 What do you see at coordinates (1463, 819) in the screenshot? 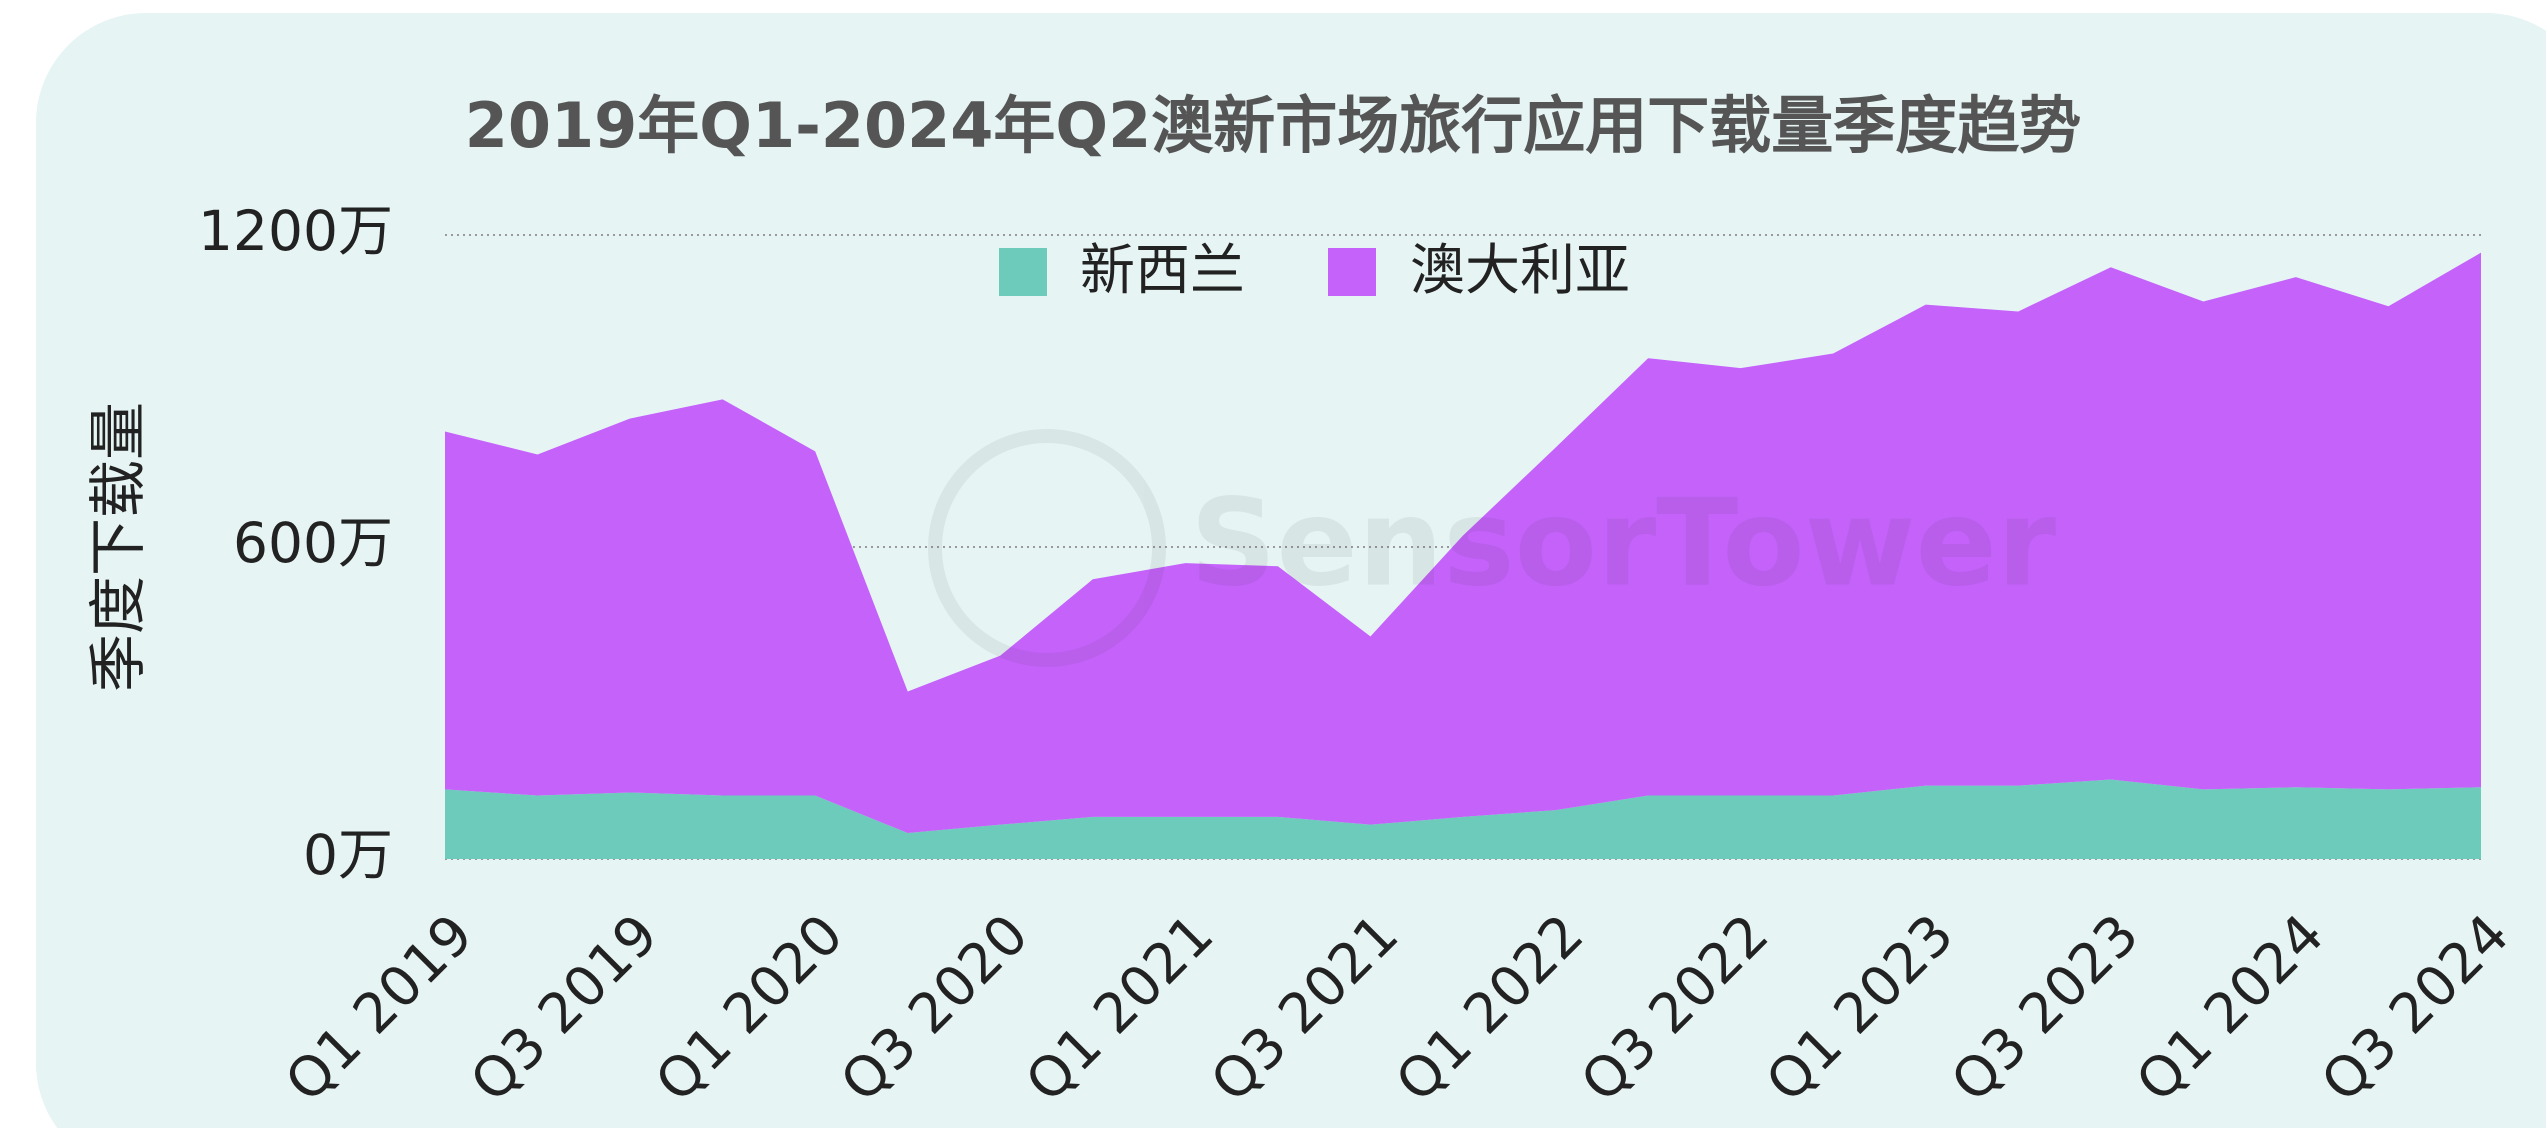
I see `area` at bounding box center [1463, 819].